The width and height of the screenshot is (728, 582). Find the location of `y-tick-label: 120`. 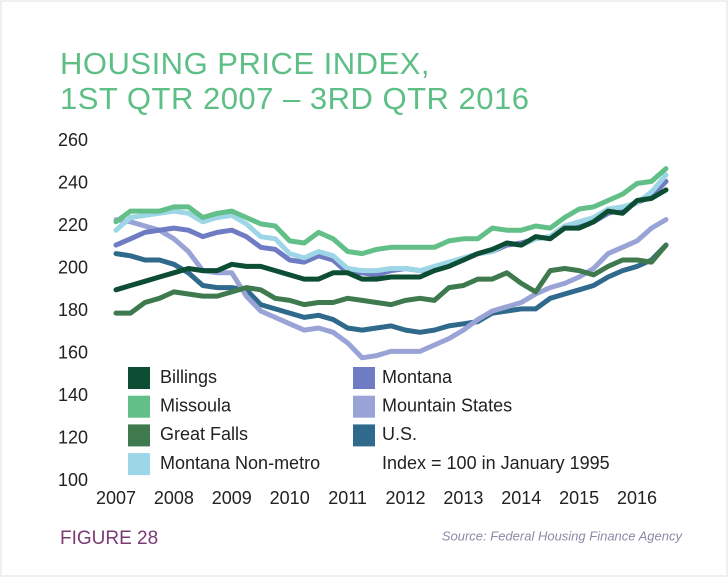

y-tick-label: 120 is located at coordinates (73, 437).